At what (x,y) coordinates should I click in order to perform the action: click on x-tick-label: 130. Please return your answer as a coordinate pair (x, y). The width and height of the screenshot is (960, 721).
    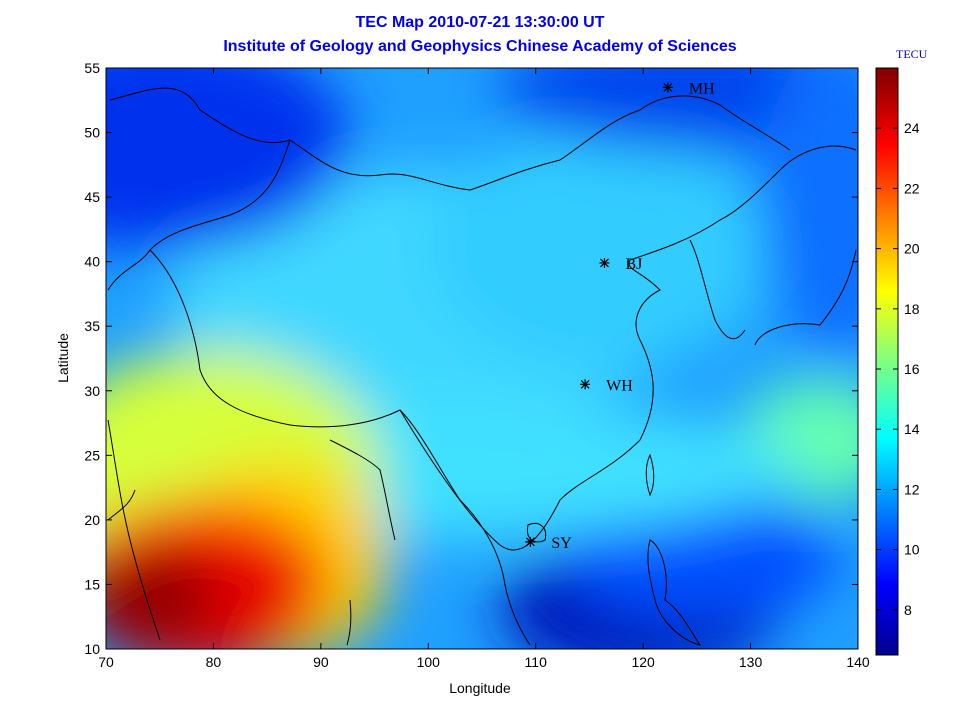
    Looking at the image, I should click on (751, 662).